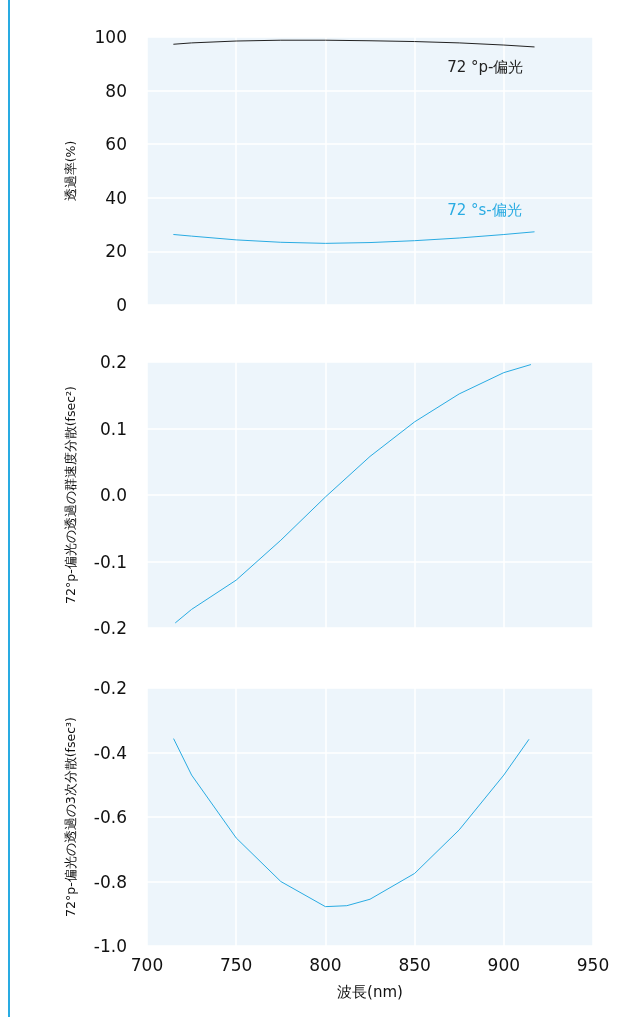 Image resolution: width=631 pixels, height=1017 pixels. Describe the element at coordinates (593, 964) in the screenshot. I see `x-tick-label: 950` at that location.